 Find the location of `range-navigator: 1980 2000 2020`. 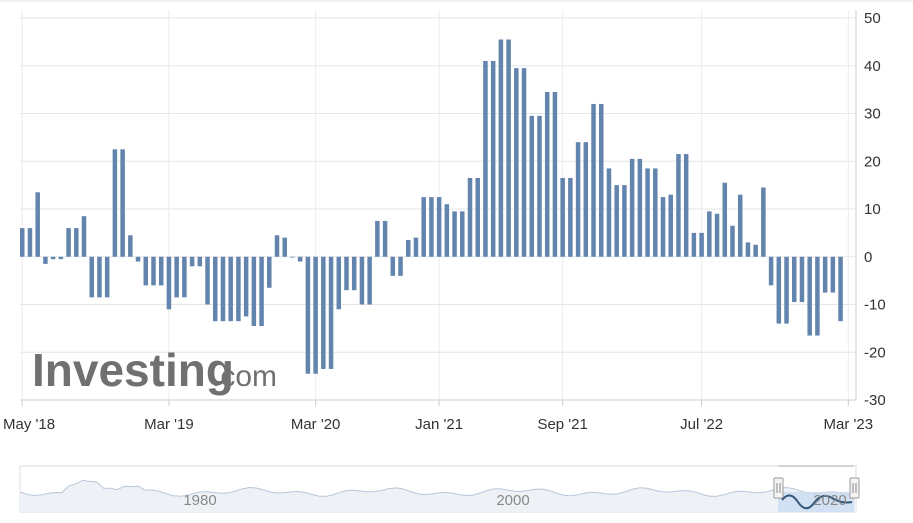

range-navigator: 1980 2000 2020 is located at coordinates (439, 489).